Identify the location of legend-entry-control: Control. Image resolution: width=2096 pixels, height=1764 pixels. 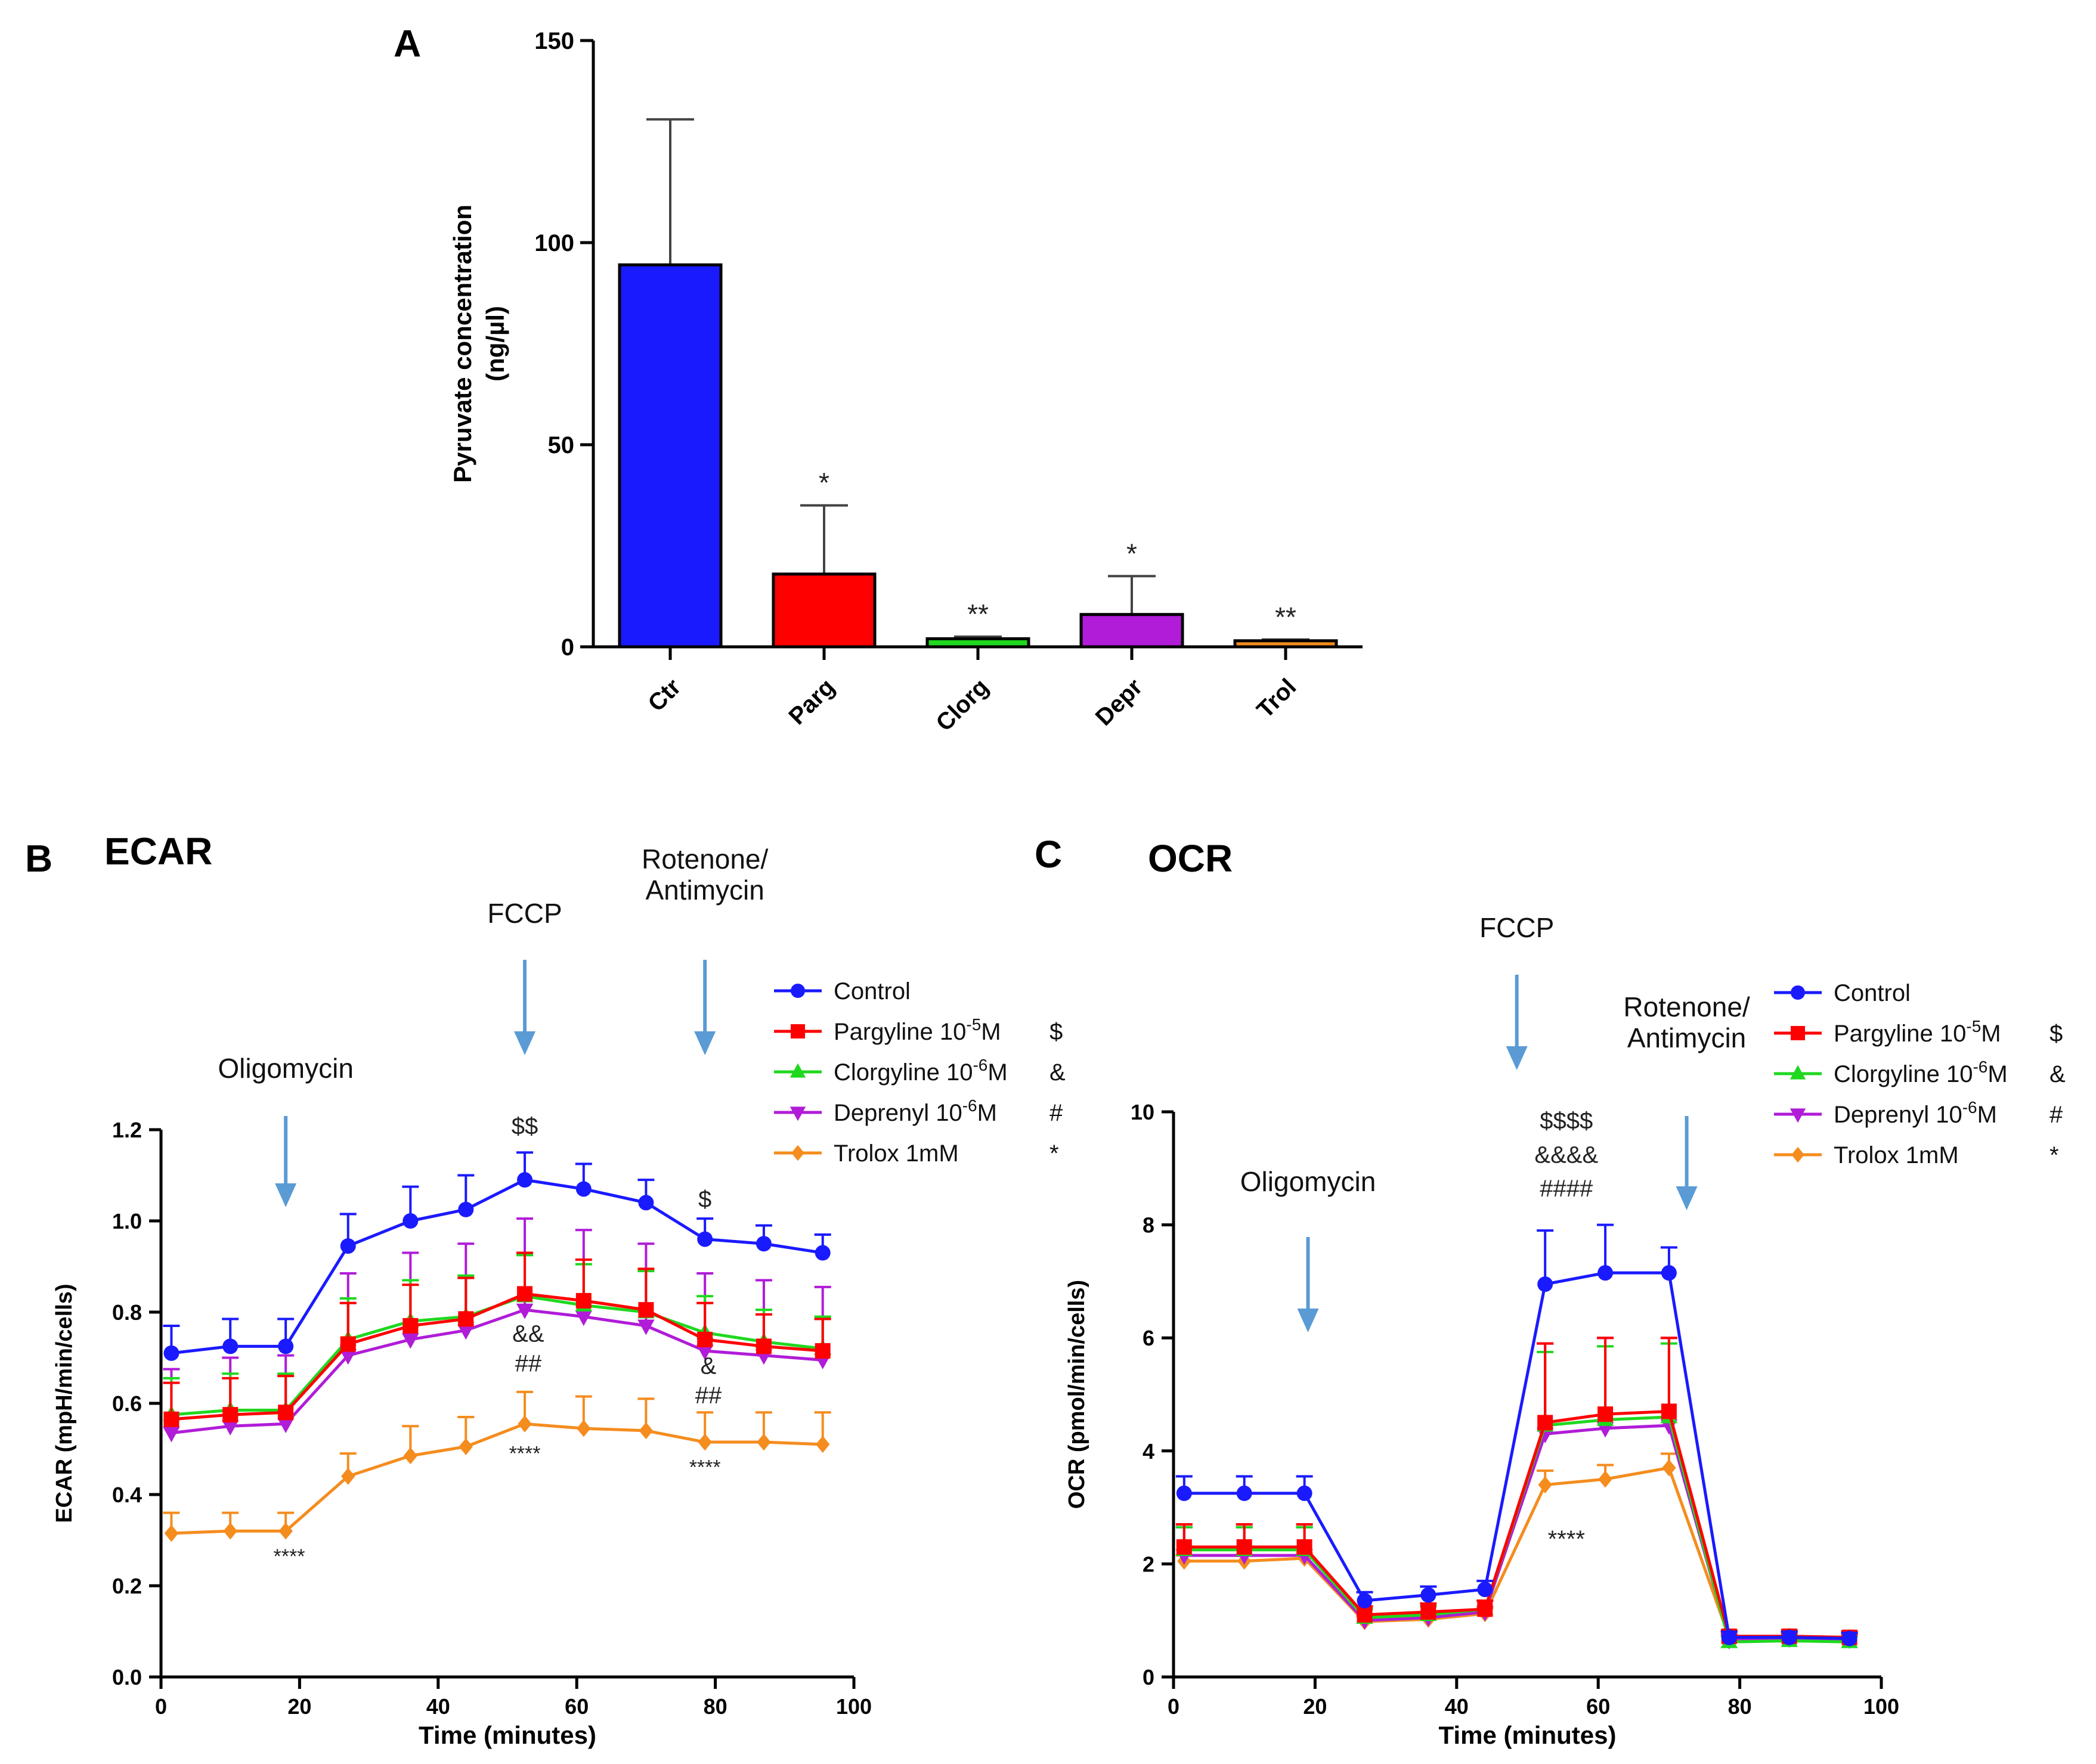
(1872, 993).